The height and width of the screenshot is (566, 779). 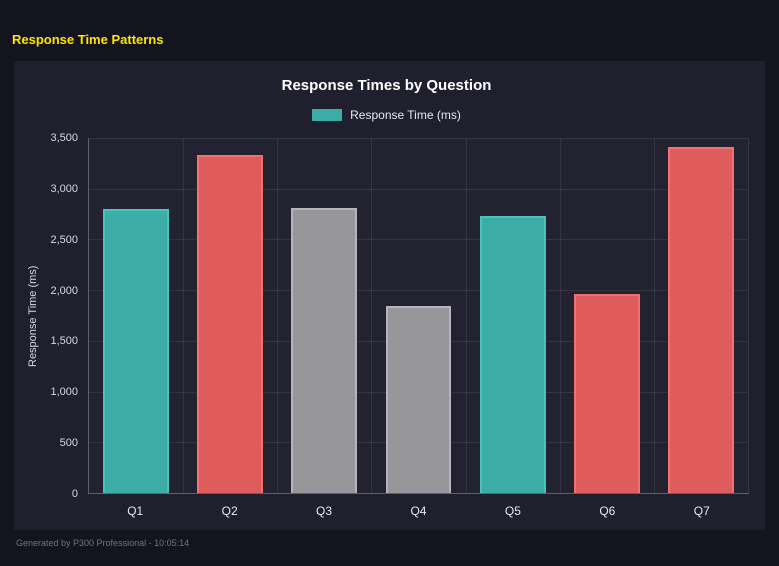 What do you see at coordinates (135, 511) in the screenshot?
I see `x-tick-label: Q1` at bounding box center [135, 511].